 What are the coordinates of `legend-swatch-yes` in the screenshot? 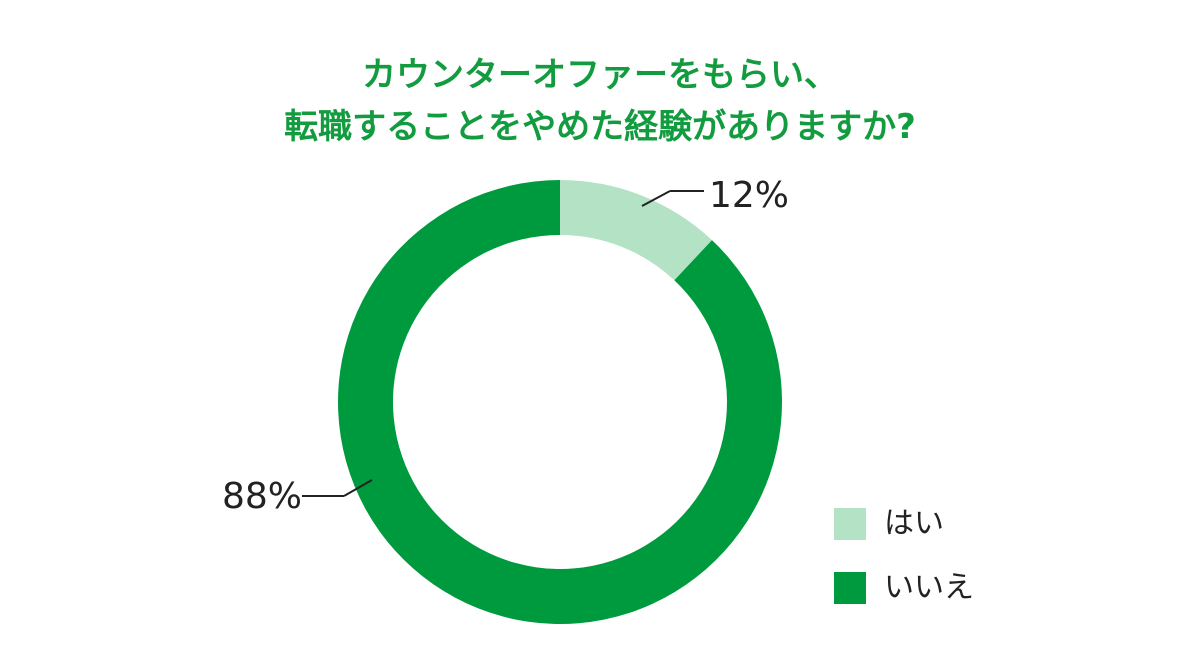 It's located at (850, 524).